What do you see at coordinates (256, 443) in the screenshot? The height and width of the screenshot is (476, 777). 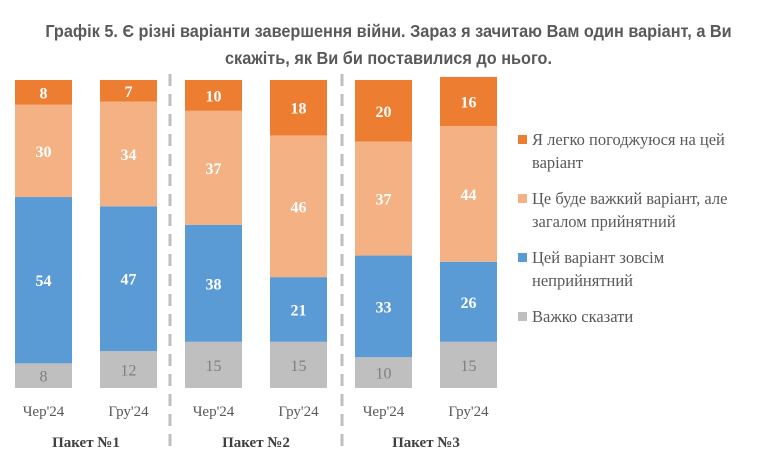 I see `group-label: Пакет №2` at bounding box center [256, 443].